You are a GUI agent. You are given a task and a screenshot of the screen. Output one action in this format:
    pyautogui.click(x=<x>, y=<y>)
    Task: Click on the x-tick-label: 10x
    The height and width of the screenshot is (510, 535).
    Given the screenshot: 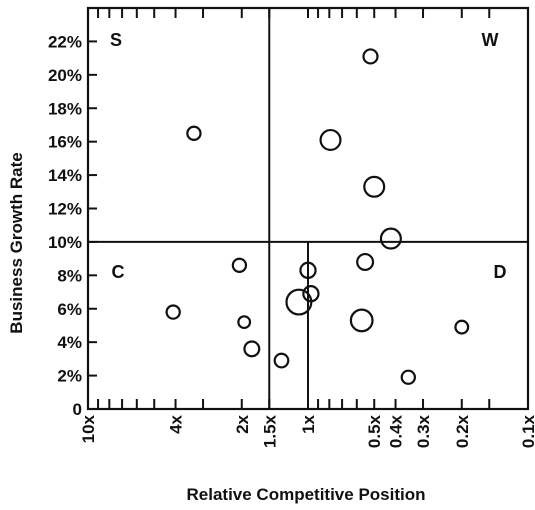 What is the action you would take?
    pyautogui.click(x=88, y=428)
    